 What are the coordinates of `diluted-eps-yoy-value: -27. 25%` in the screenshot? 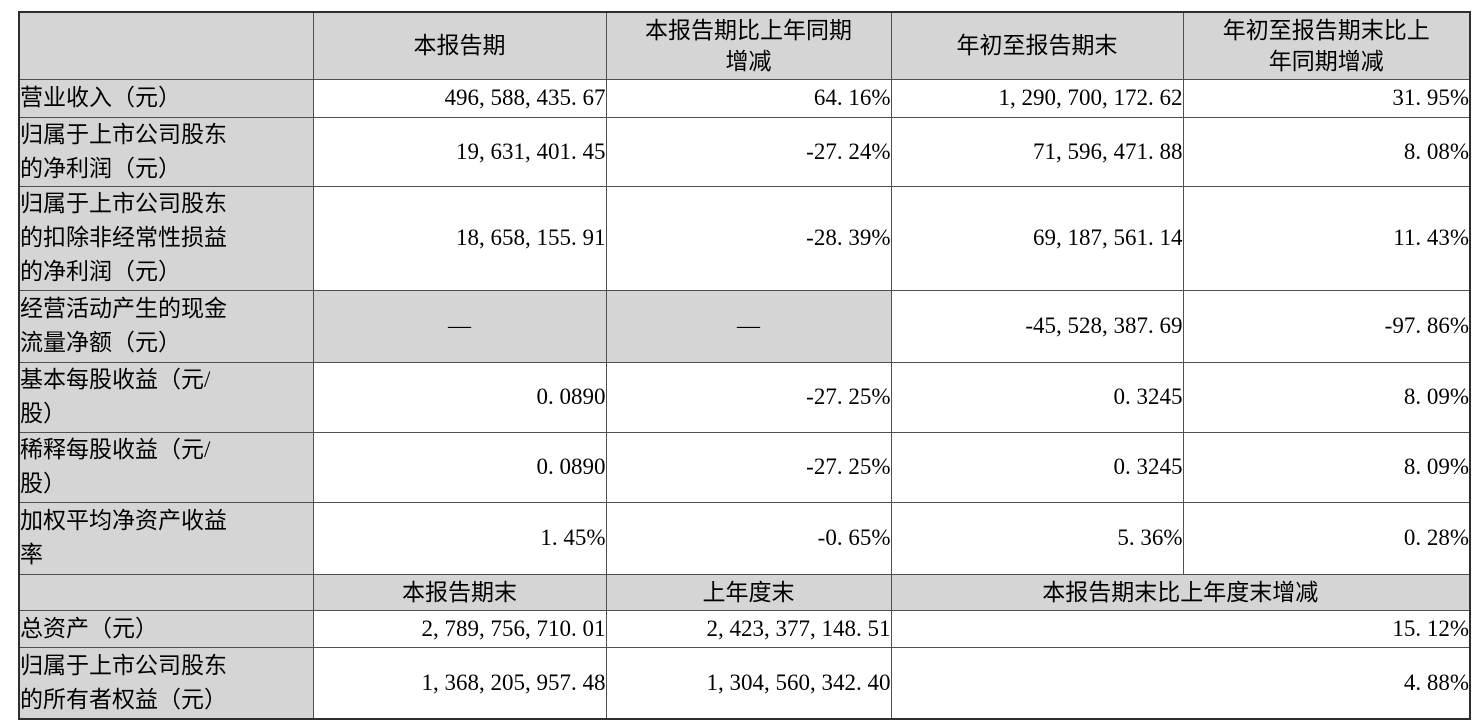 It's located at (748, 467).